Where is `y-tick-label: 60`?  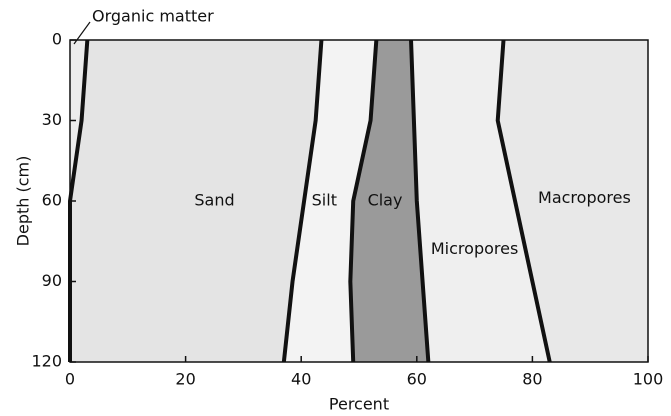
y-tick-label: 60 is located at coordinates (52, 200).